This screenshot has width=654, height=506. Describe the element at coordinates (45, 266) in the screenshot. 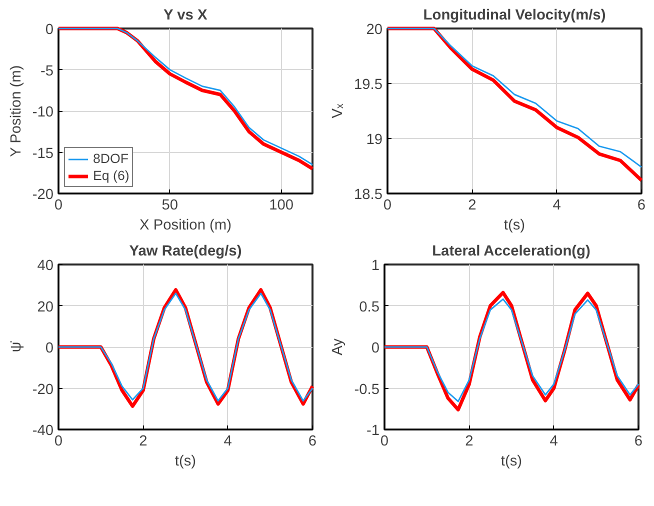

I see `y-tick-label: 40` at that location.